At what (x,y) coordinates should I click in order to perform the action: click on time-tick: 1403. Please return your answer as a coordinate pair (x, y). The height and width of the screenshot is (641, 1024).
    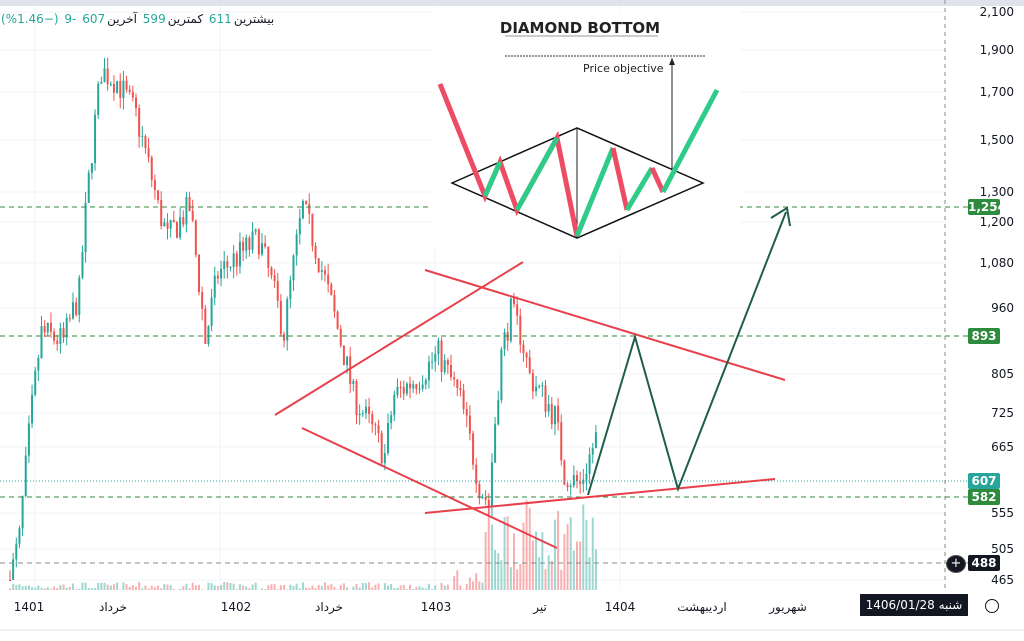
    Looking at the image, I should click on (436, 607).